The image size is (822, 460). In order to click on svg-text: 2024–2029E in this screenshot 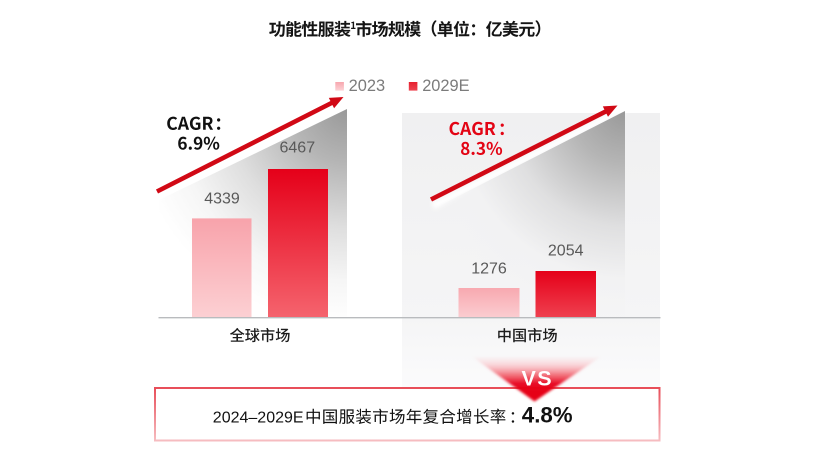, I will do `click(258, 418)`.